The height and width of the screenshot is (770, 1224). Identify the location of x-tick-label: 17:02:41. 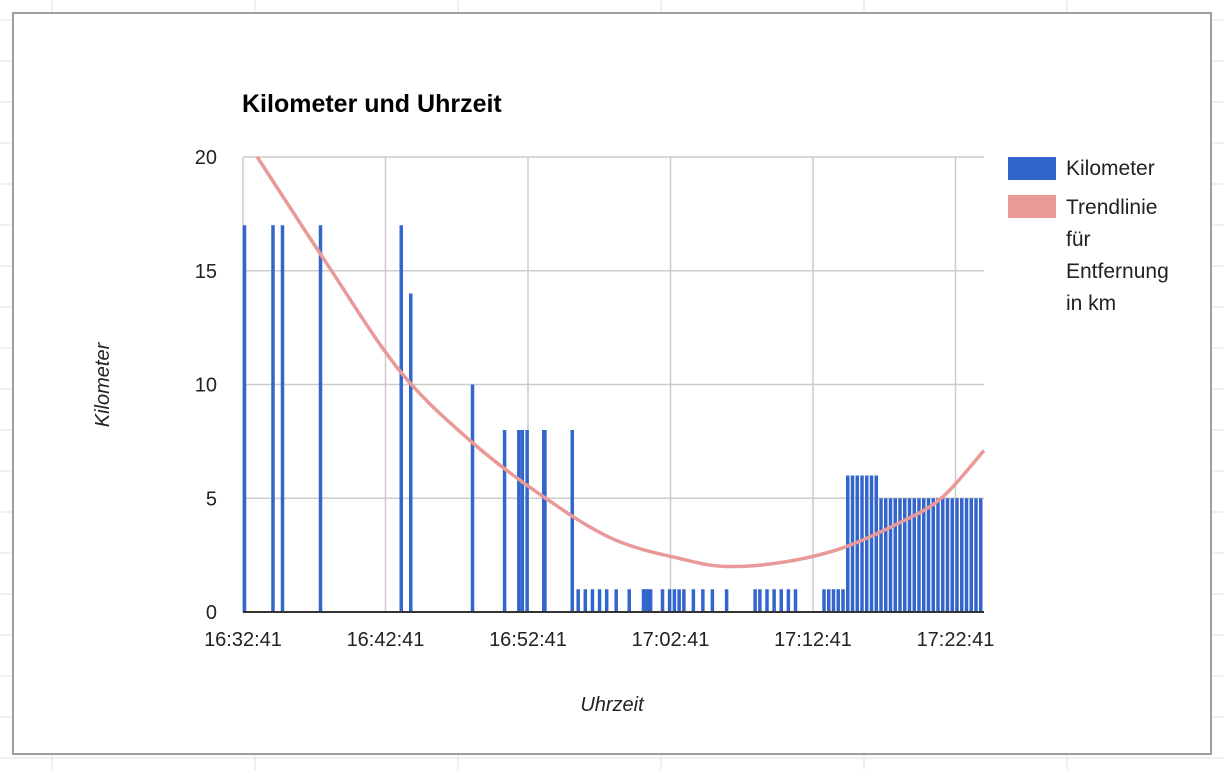
(671, 640).